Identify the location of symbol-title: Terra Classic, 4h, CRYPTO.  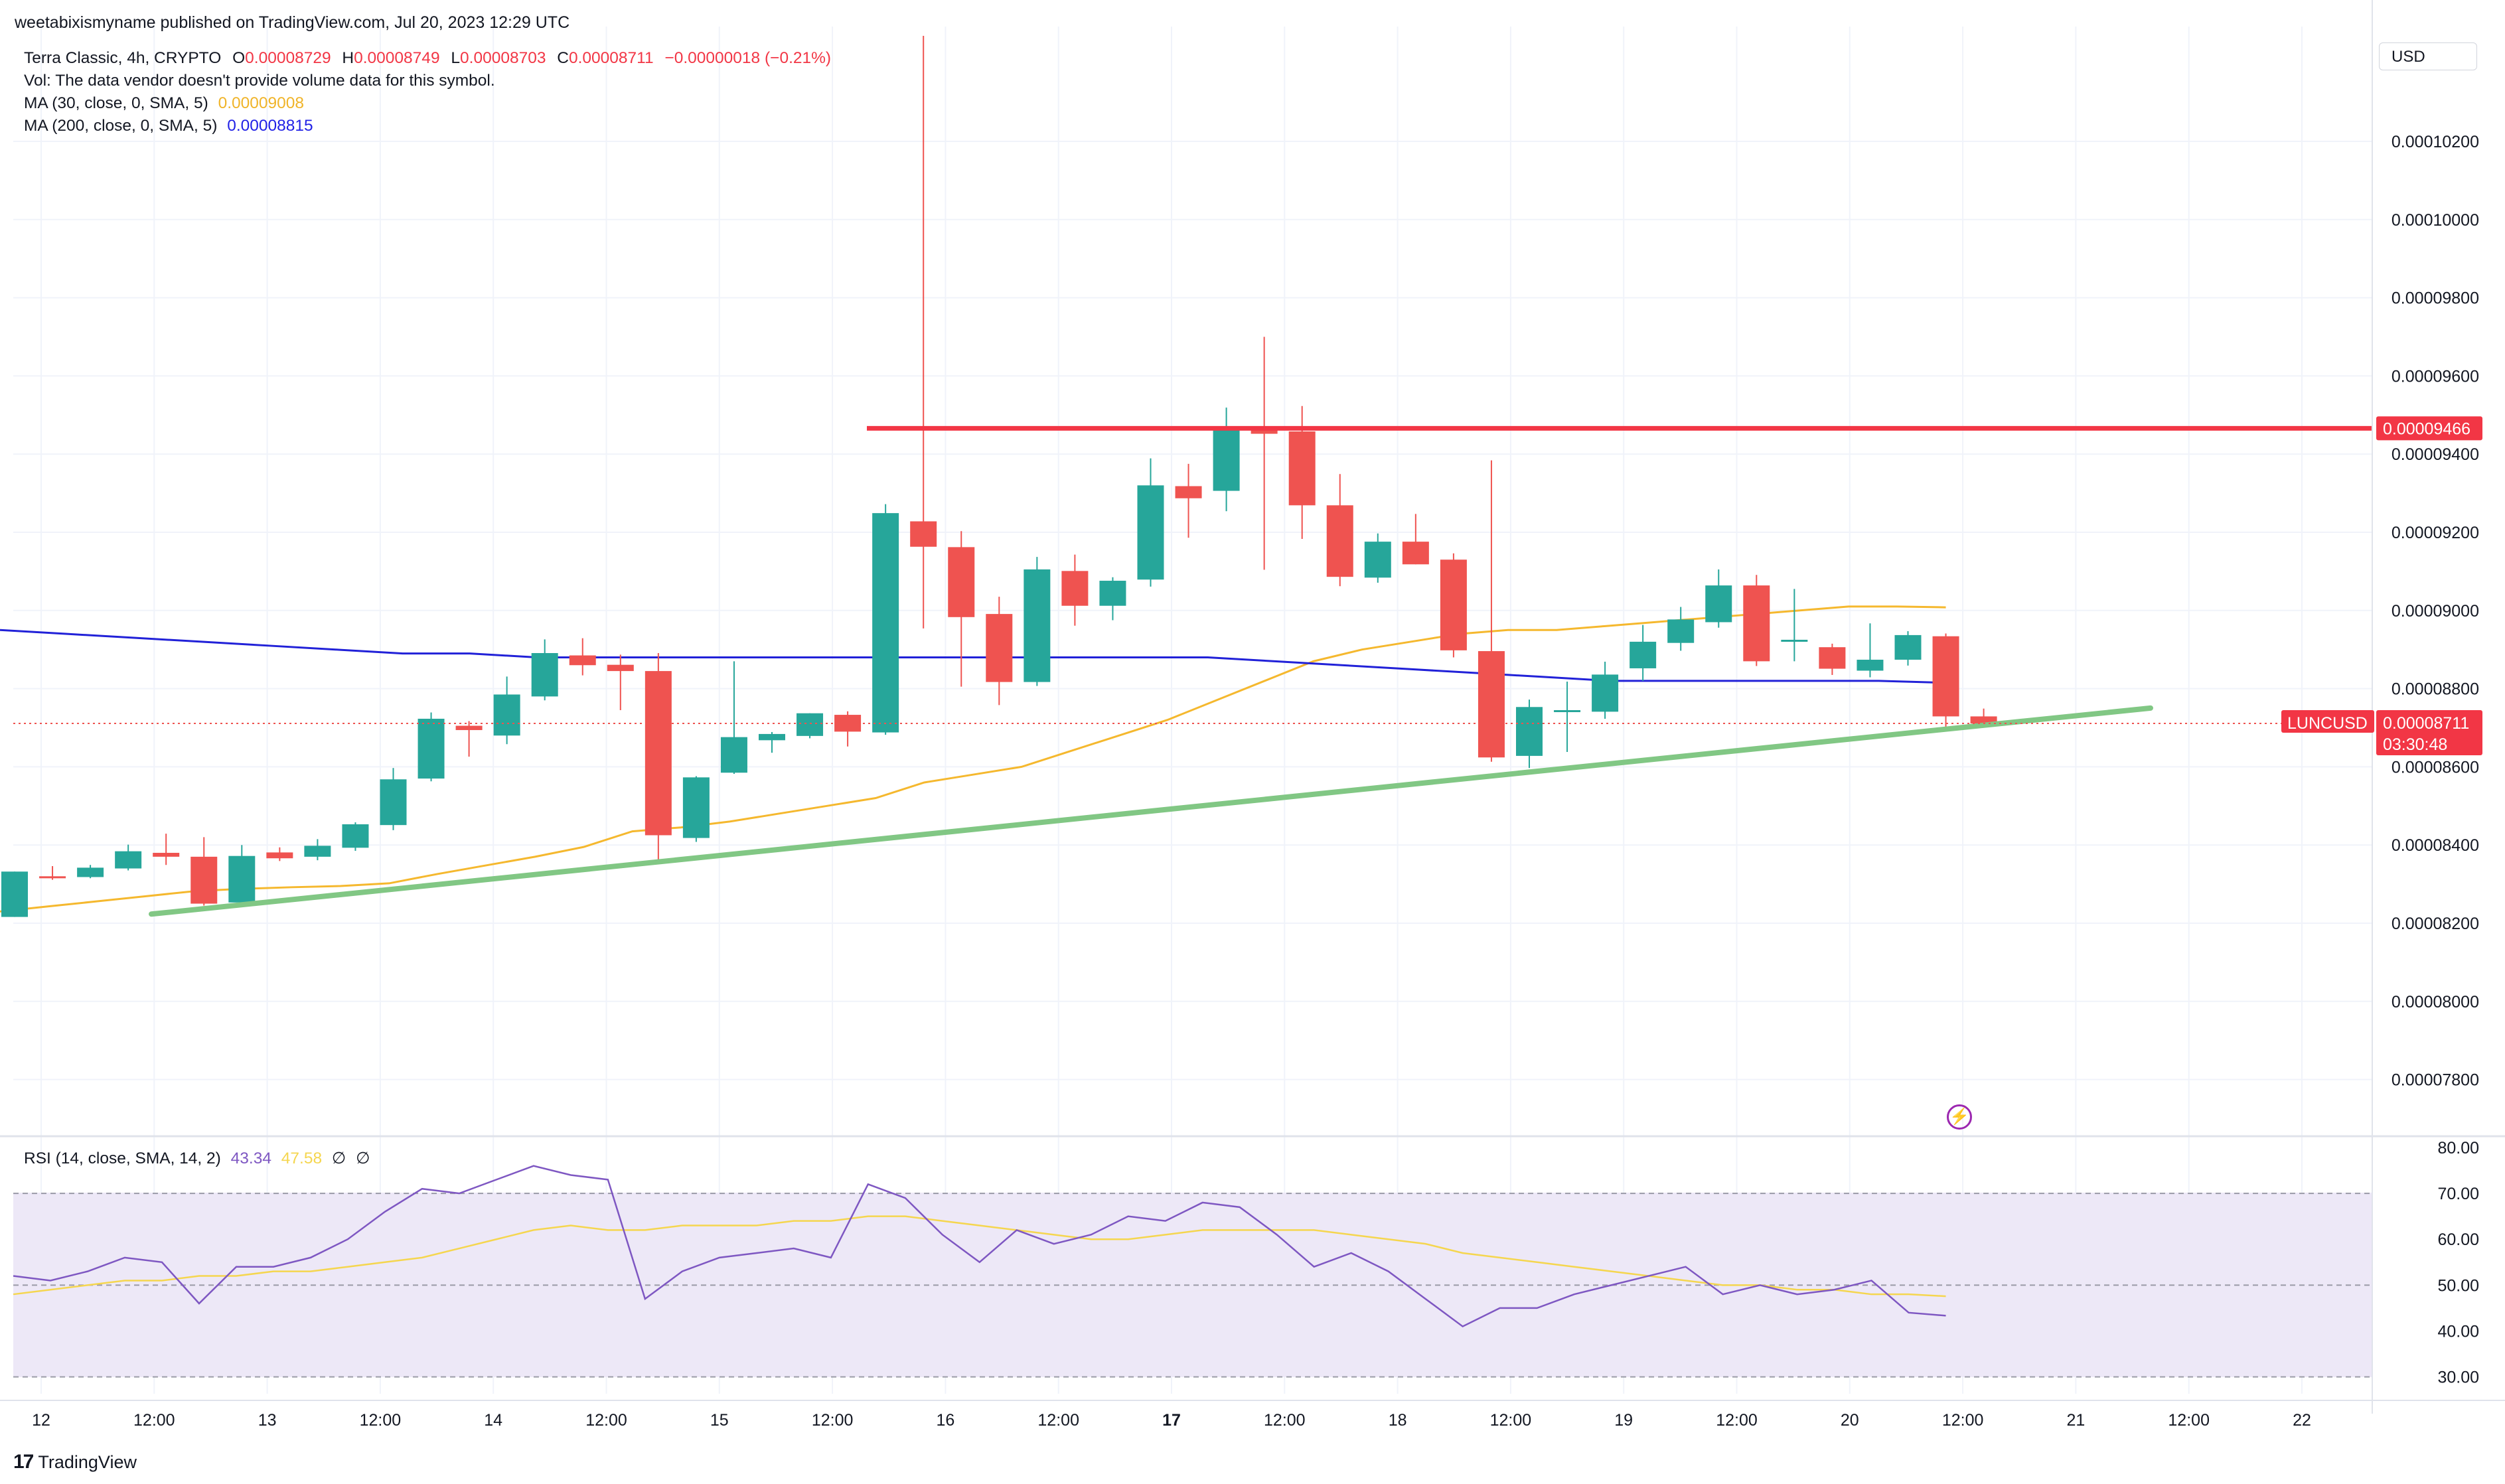
(123, 58).